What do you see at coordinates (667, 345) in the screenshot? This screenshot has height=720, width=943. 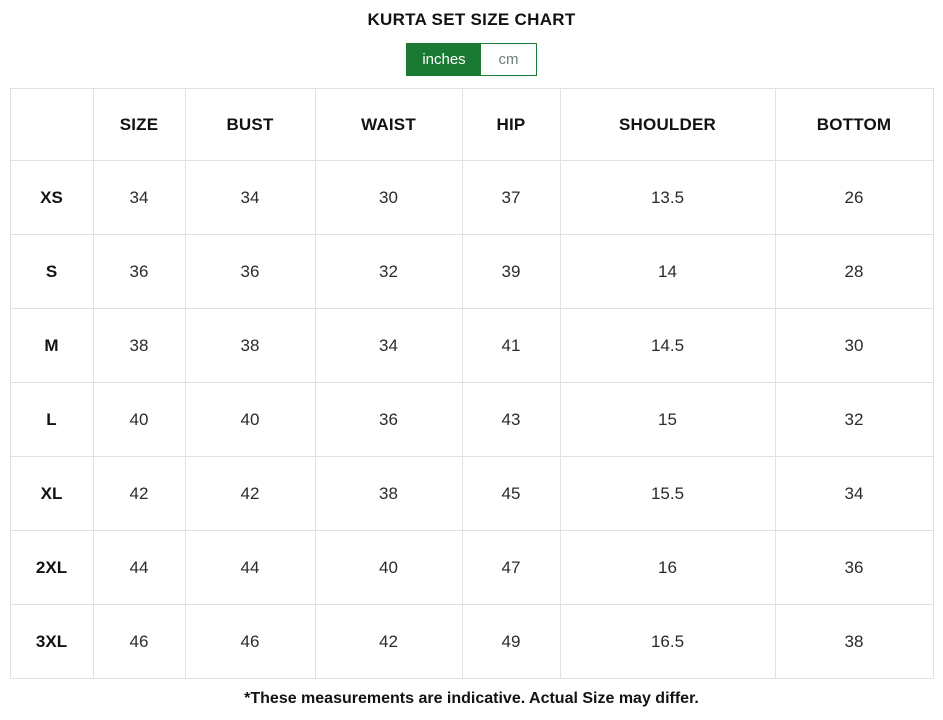 I see `cell-m-shoulder: 14.5` at bounding box center [667, 345].